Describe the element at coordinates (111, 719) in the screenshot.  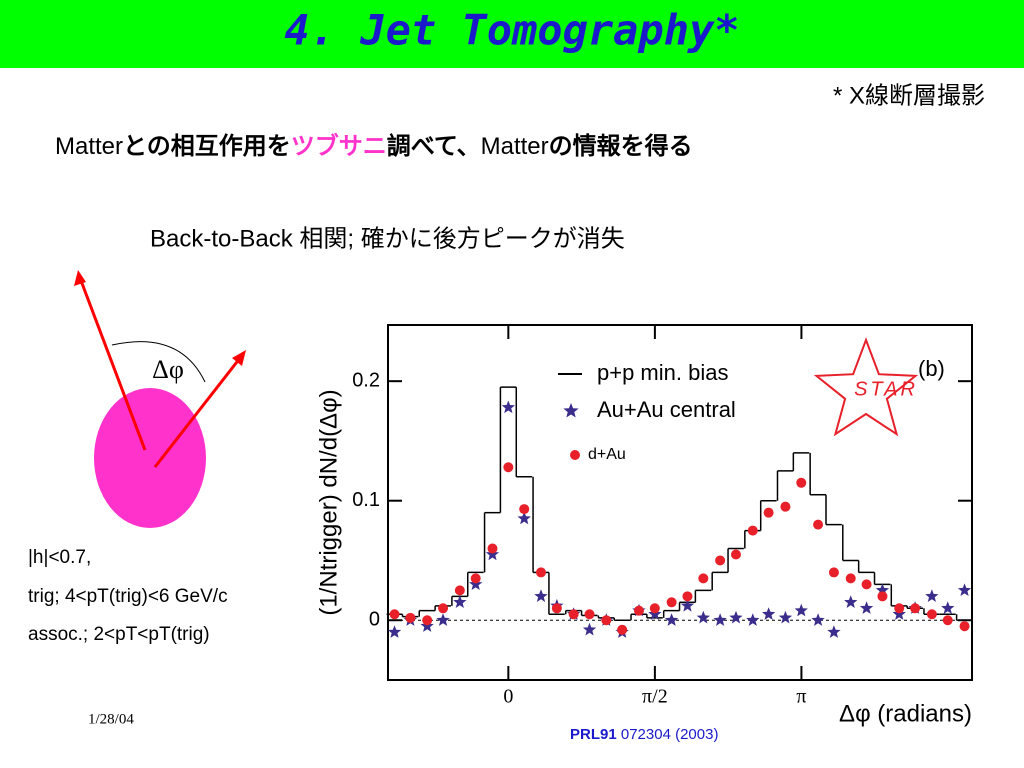
I see `date: 1/28/04` at that location.